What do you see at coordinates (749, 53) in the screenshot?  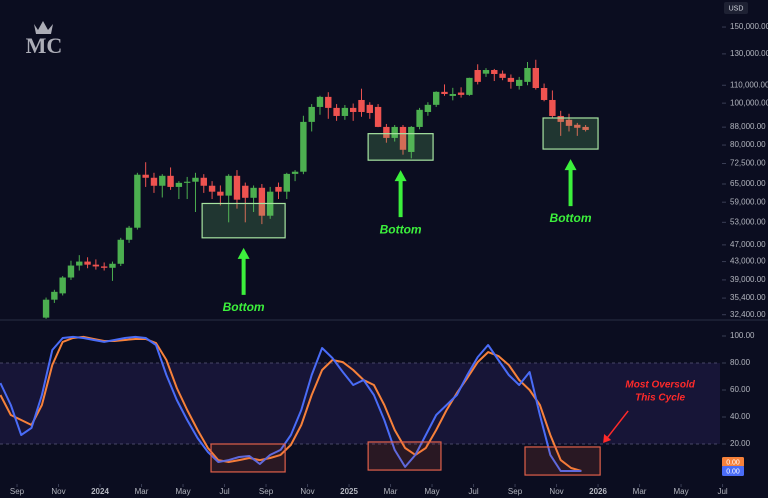 I see `y-tick-label: 130,000.00` at bounding box center [749, 53].